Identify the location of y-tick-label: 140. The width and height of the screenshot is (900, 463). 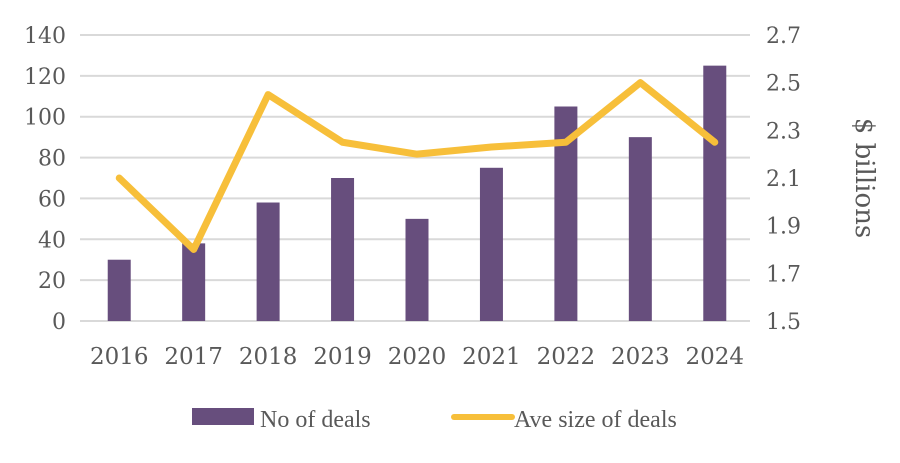
(45, 36).